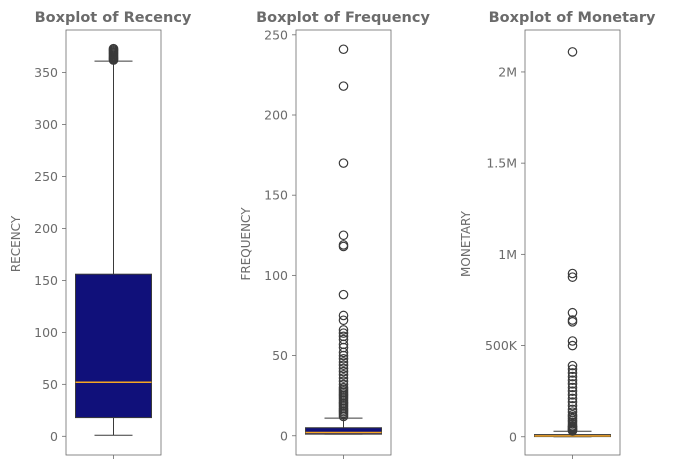  What do you see at coordinates (50, 254) in the screenshot?
I see `recency-y-ticks: 0 50 100 150 200 250 300 350` at bounding box center [50, 254].